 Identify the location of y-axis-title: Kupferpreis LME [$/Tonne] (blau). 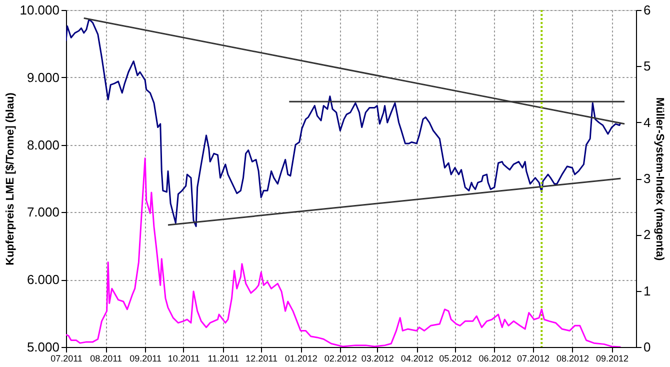
(10, 179).